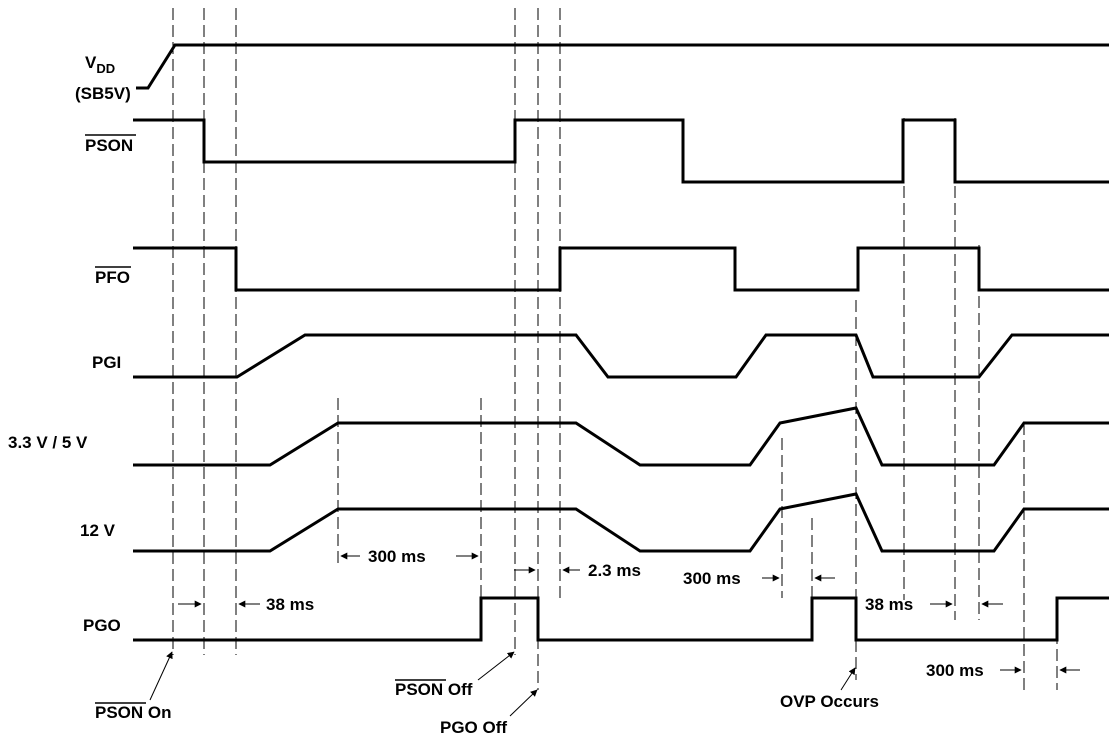 This screenshot has height=738, width=1109. Describe the element at coordinates (98, 530) in the screenshot. I see `v12-label: 12 V` at that location.